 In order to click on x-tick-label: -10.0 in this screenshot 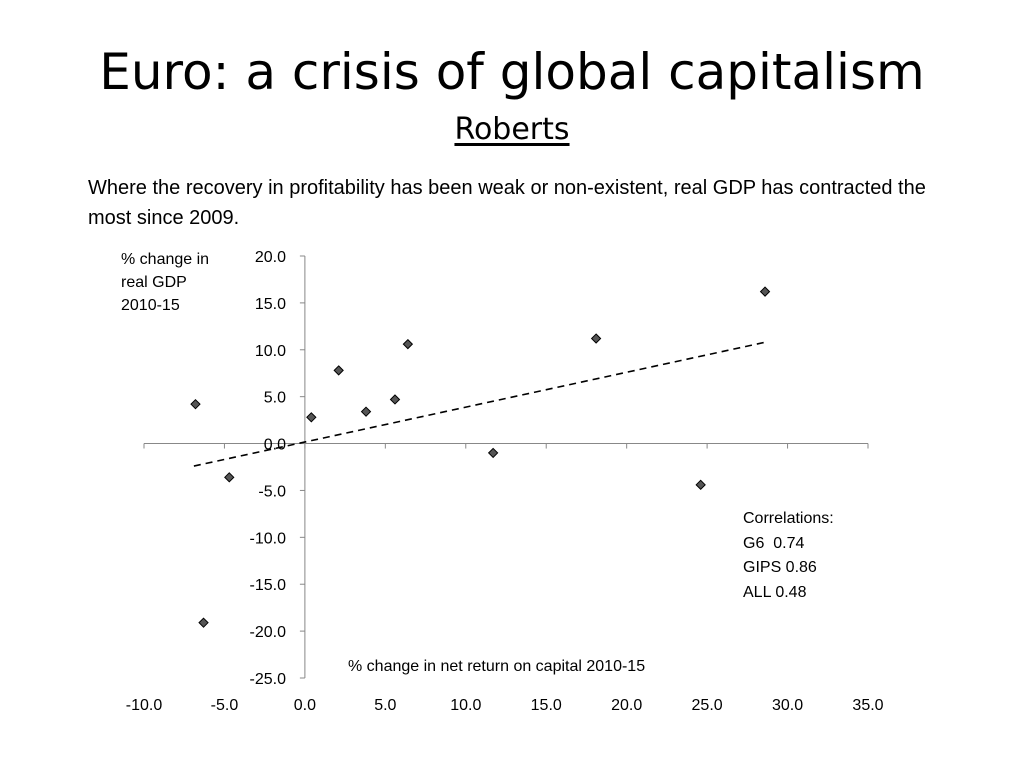, I will do `click(144, 705)`.